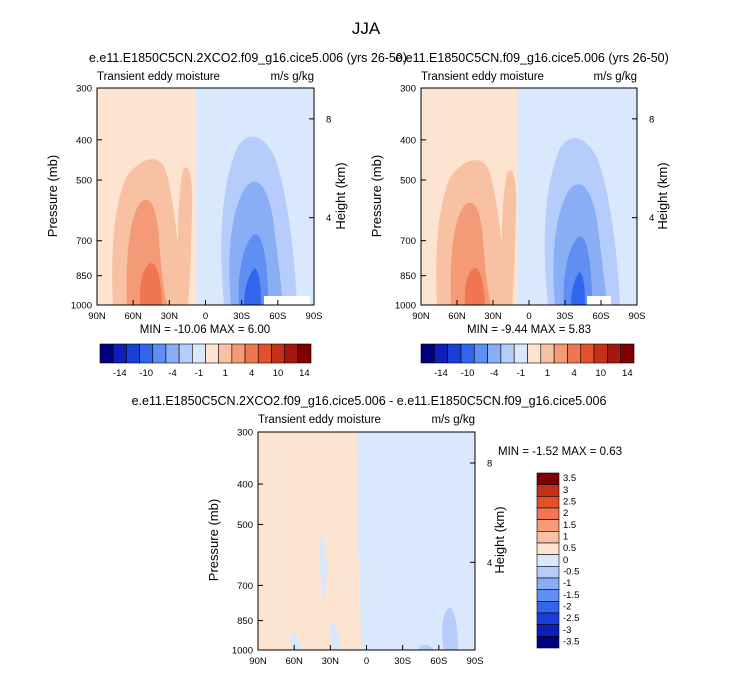 This screenshot has width=733, height=673. Describe the element at coordinates (571, 572) in the screenshot. I see `colorbar-label: -0.5` at that location.